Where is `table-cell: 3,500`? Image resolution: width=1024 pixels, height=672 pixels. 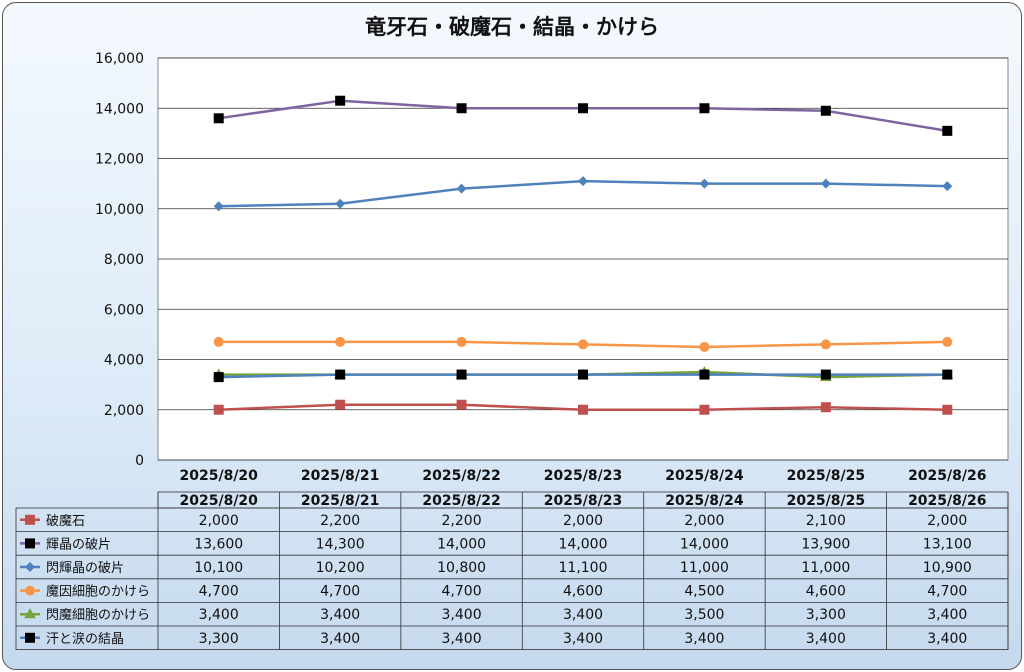 table-cell: 3,500 is located at coordinates (704, 615).